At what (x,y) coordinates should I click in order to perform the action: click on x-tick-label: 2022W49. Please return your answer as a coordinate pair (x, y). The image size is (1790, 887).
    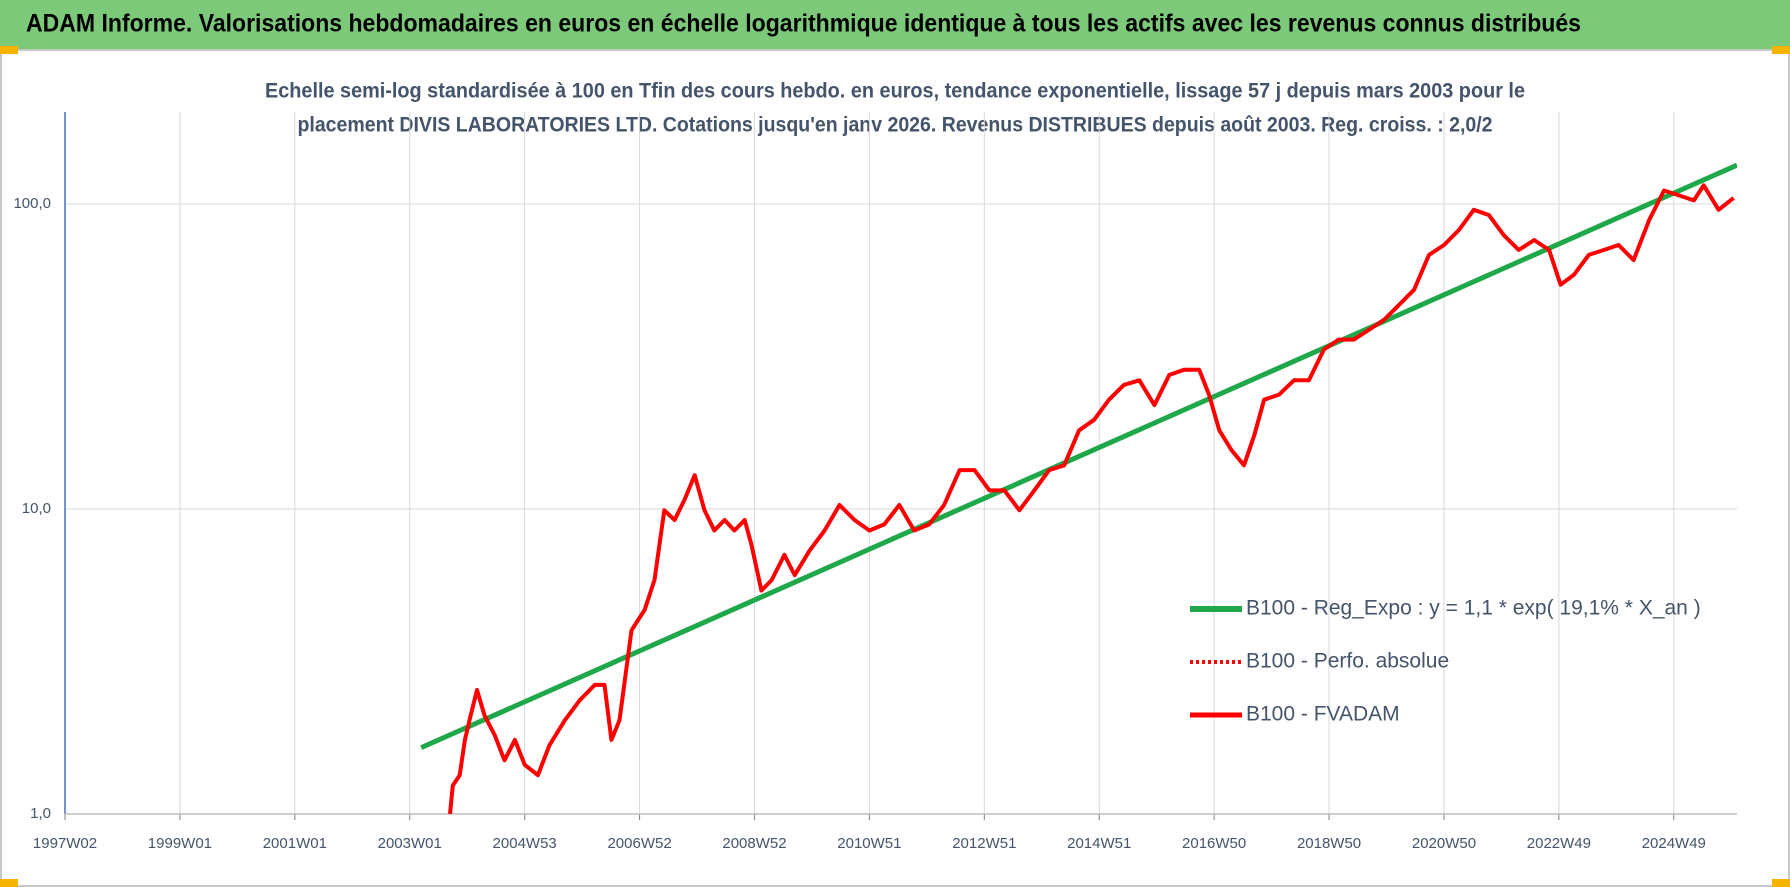
    Looking at the image, I should click on (1559, 843).